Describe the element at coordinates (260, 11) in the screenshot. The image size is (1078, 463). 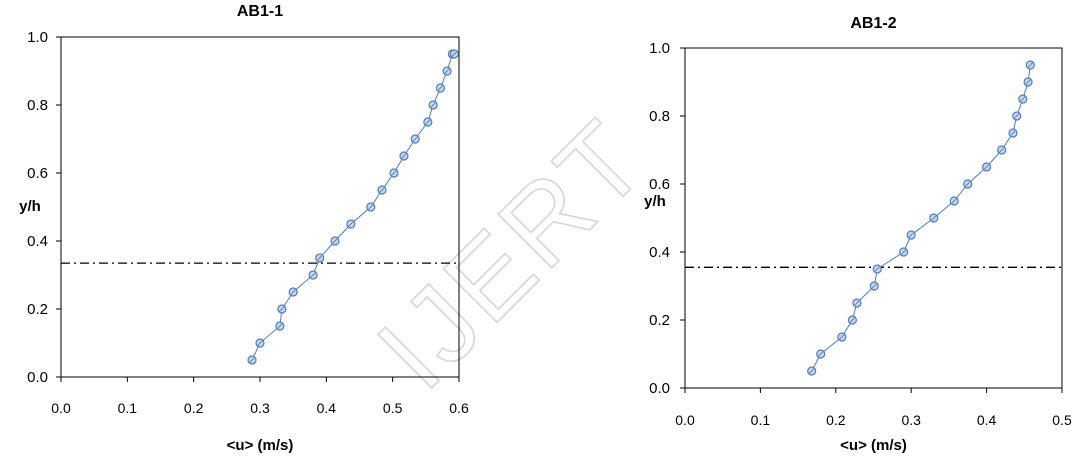
I see `chart-title: AB1-1` at that location.